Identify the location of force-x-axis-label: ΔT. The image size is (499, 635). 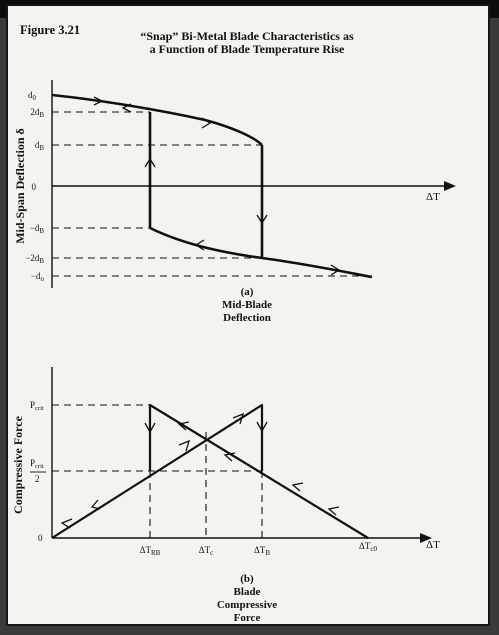
(433, 545).